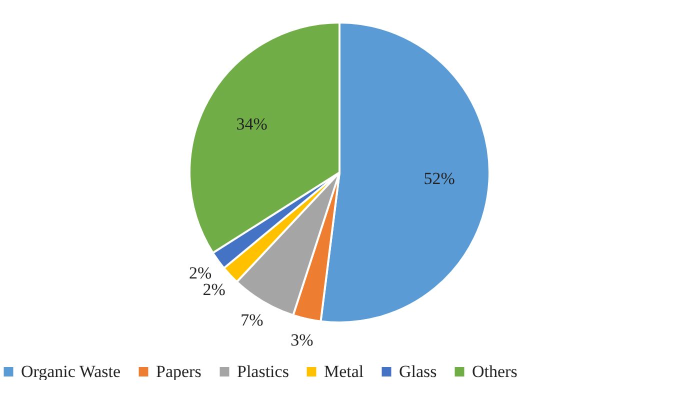 The height and width of the screenshot is (412, 679). What do you see at coordinates (344, 371) in the screenshot?
I see `legend-label: Metal` at bounding box center [344, 371].